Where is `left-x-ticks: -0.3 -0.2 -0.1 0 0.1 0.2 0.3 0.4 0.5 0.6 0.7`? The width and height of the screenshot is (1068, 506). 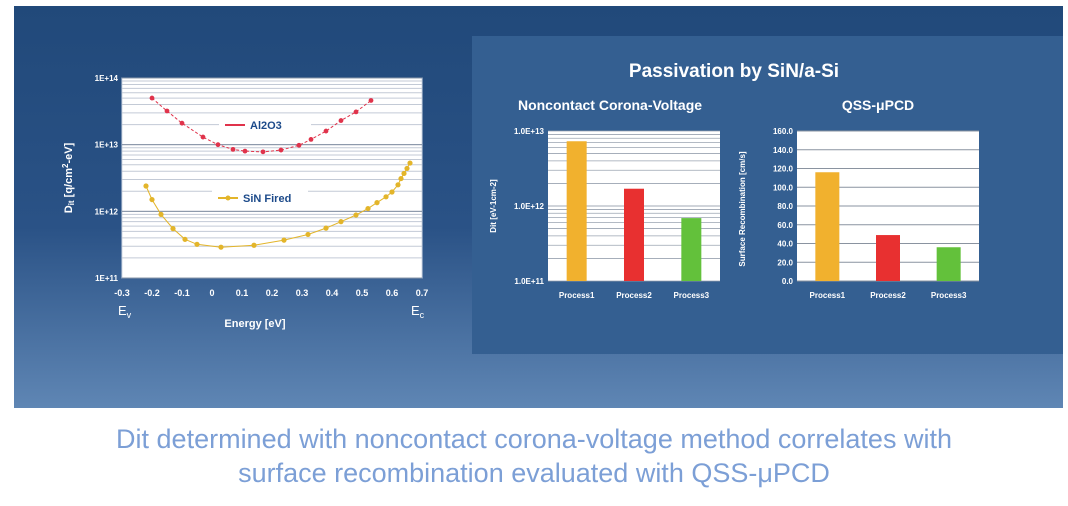
left-x-ticks: -0.3 -0.2 -0.1 0 0.1 0.2 0.3 0.4 0.5 0.6 0.7 is located at coordinates (271, 293).